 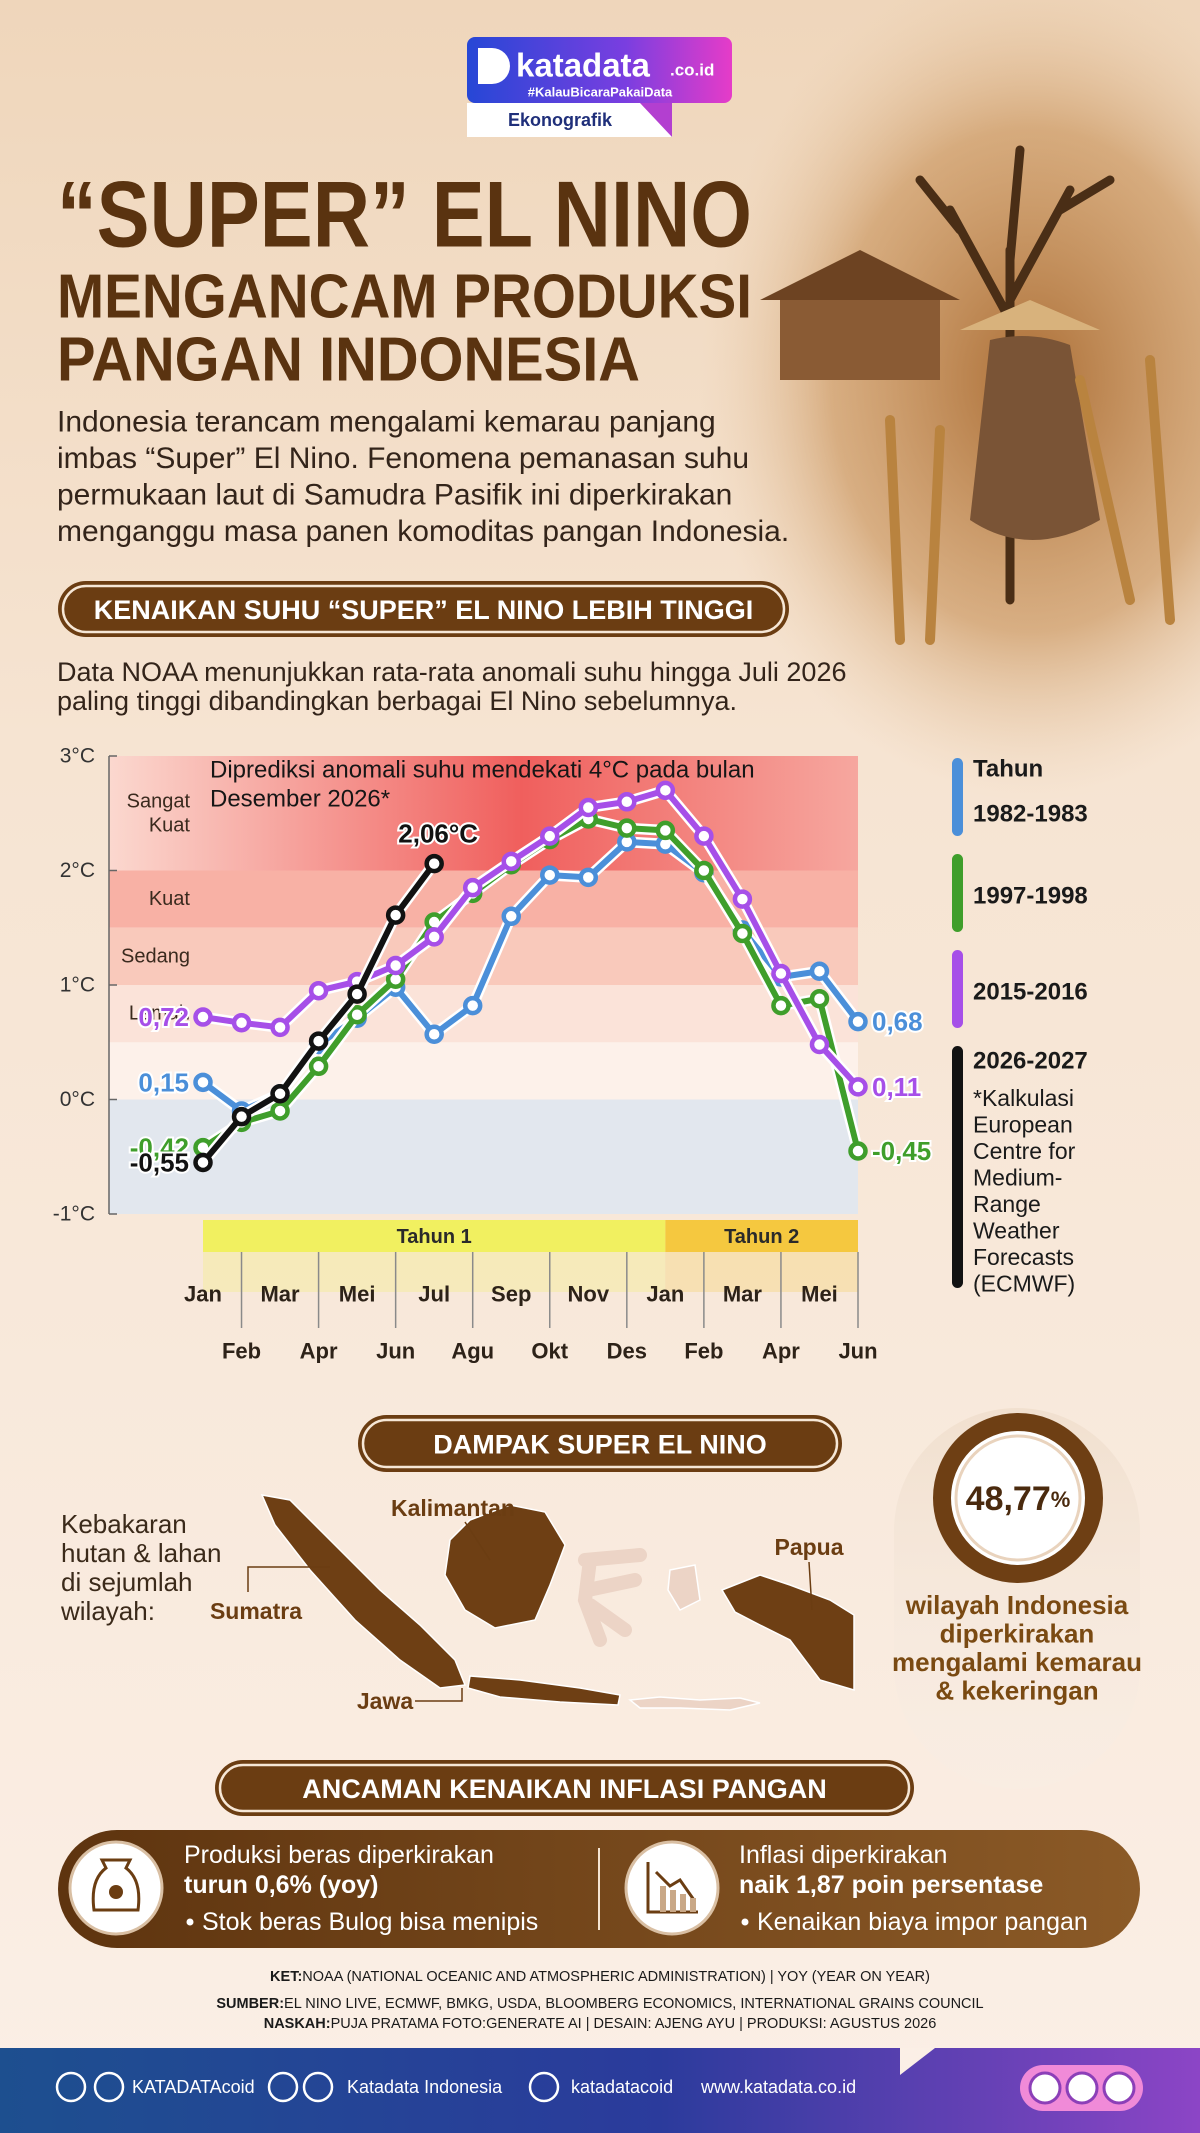 I want to click on x-tick-label: Feb, so click(x=241, y=1351).